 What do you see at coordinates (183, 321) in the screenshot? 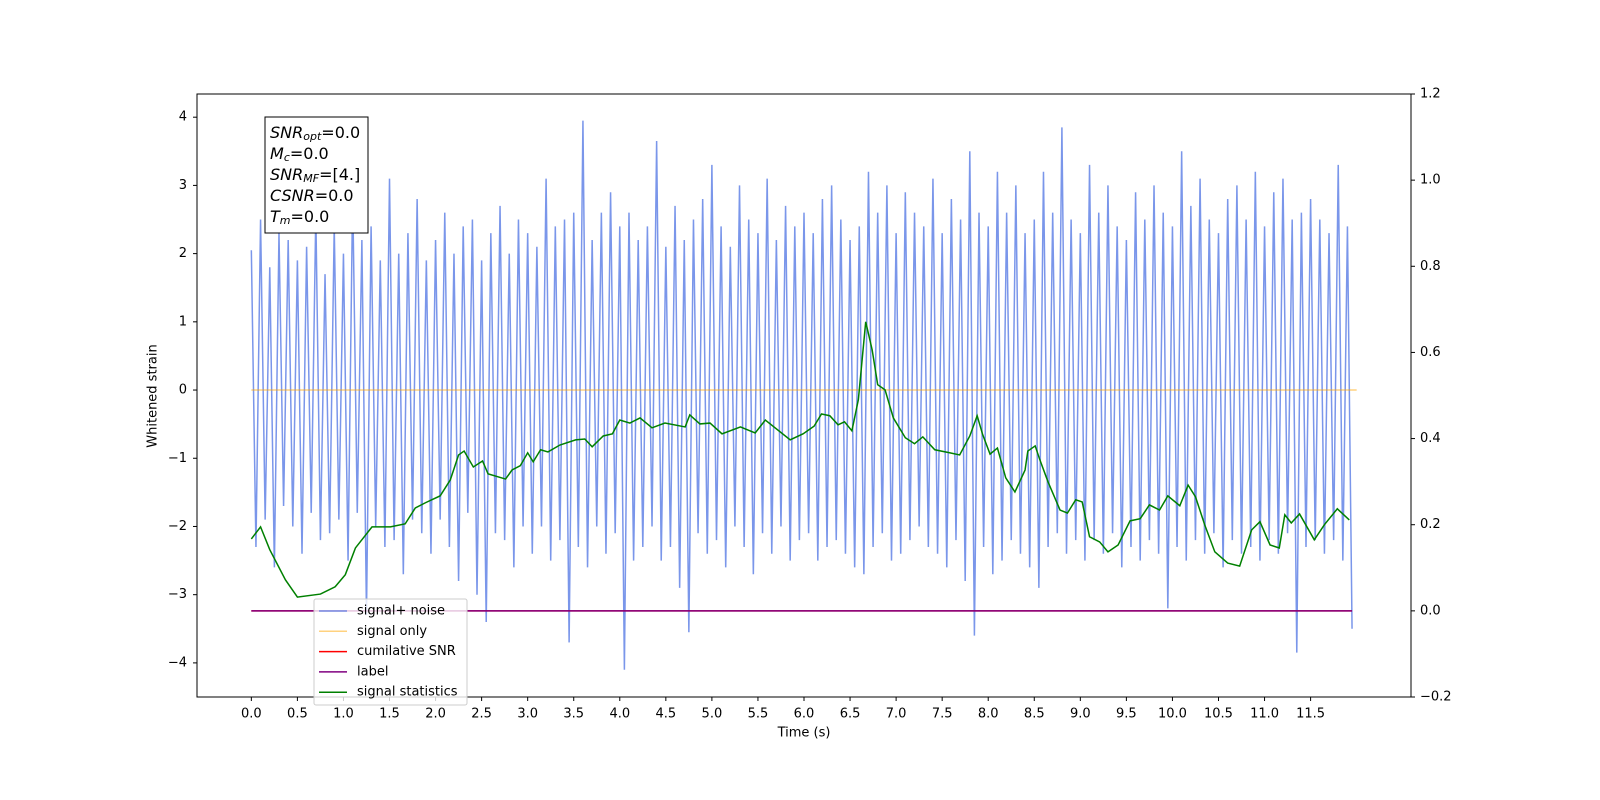
I see `y-tick-label: 1` at bounding box center [183, 321].